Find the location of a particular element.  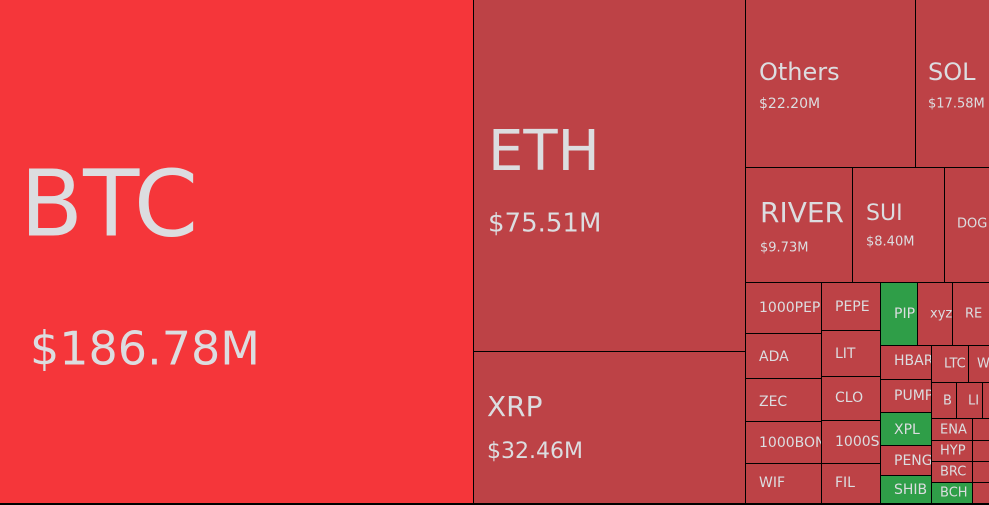

tile: SHIB is located at coordinates (906, 489).